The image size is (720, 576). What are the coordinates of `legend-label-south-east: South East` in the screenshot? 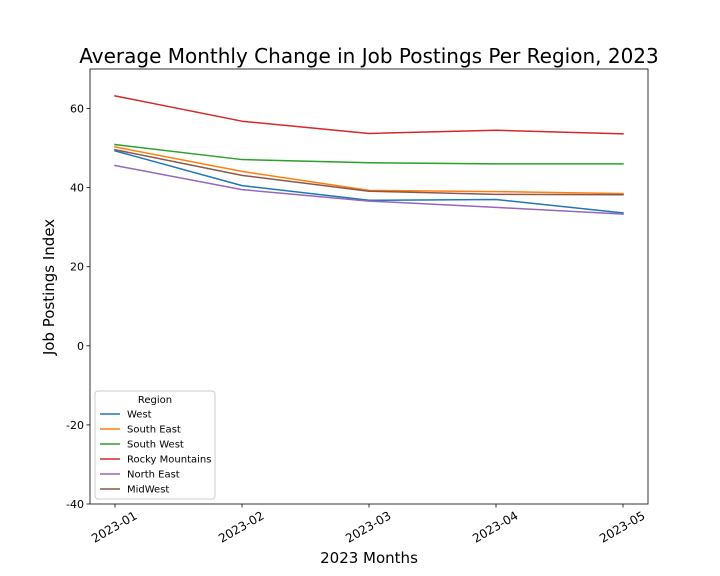 It's located at (154, 430).